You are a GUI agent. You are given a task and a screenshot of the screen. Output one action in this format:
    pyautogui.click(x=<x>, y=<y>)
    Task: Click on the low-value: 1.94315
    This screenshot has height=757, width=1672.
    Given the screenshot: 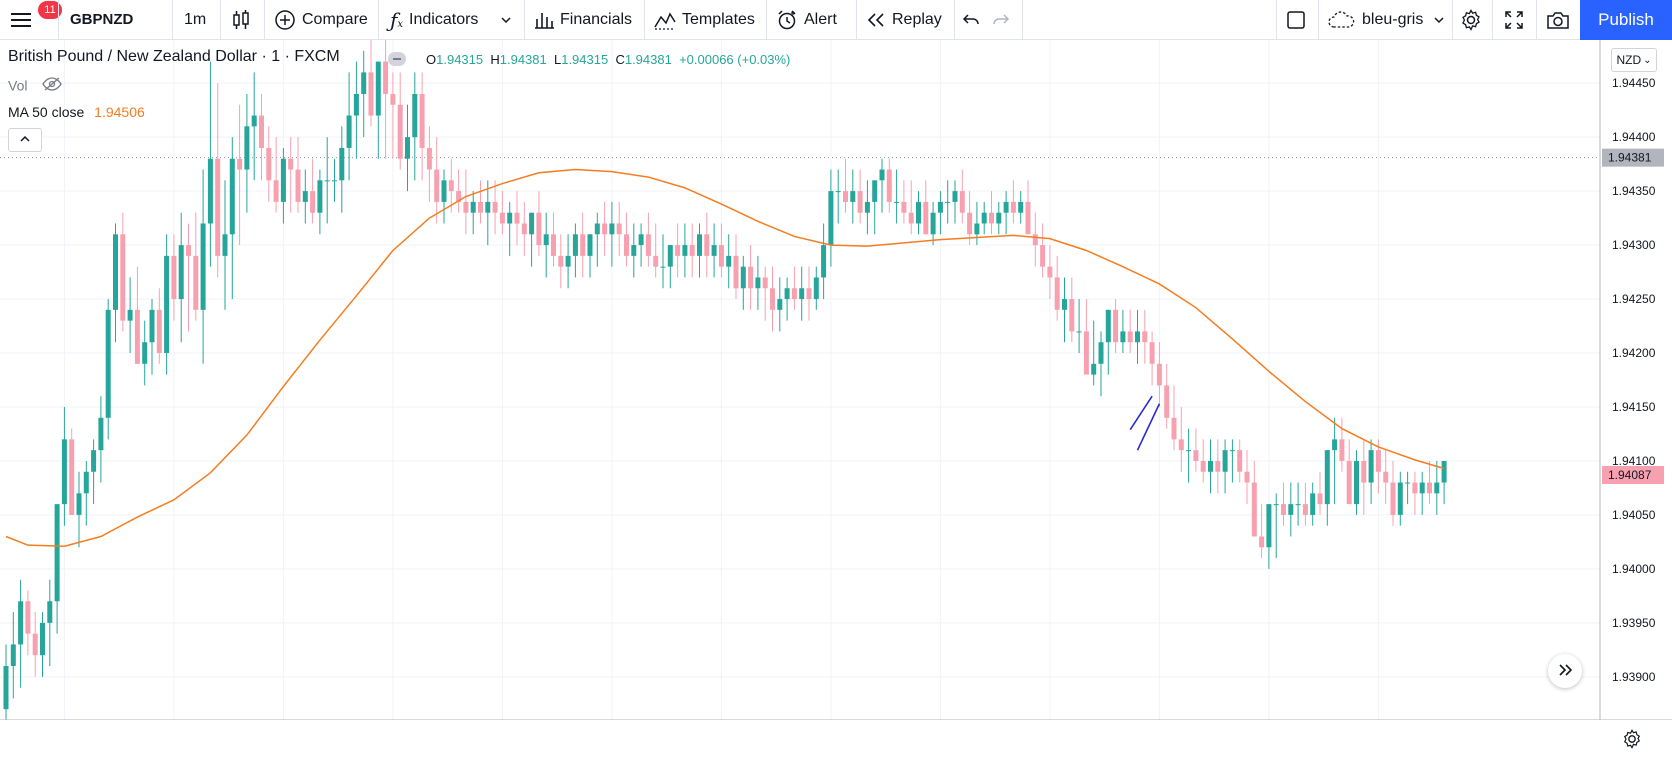 What is the action you would take?
    pyautogui.click(x=585, y=59)
    